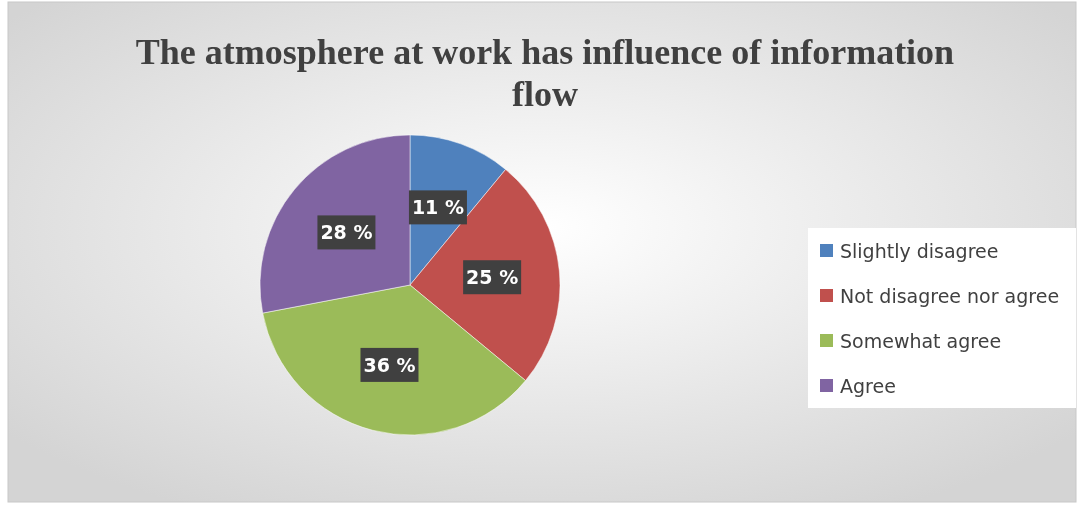 The image size is (1085, 506). Describe the element at coordinates (919, 251) in the screenshot. I see `legend-label: Slightly disagree` at that location.